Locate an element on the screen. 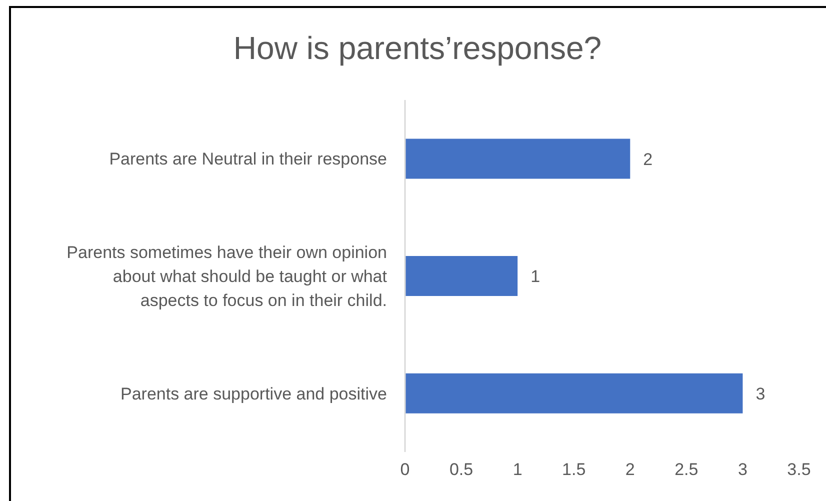 The image size is (826, 501). data-label: 3 is located at coordinates (761, 394).